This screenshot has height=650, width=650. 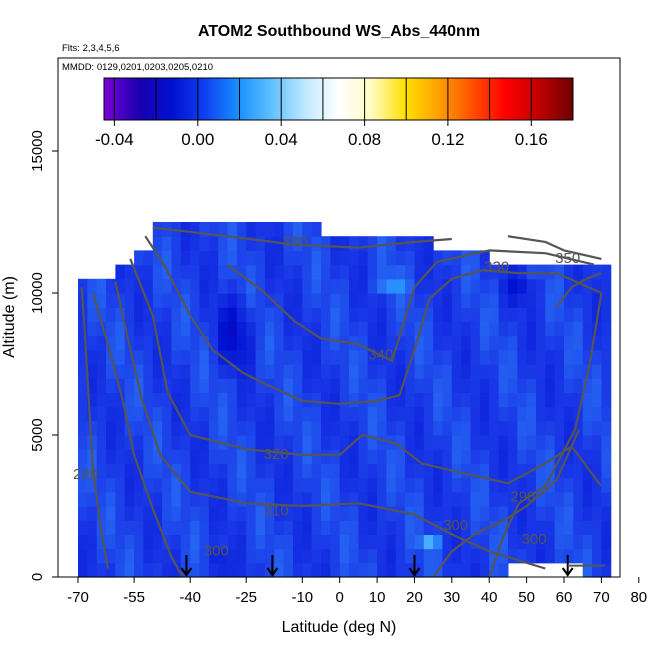 I want to click on contour-label: 290, so click(x=522, y=496).